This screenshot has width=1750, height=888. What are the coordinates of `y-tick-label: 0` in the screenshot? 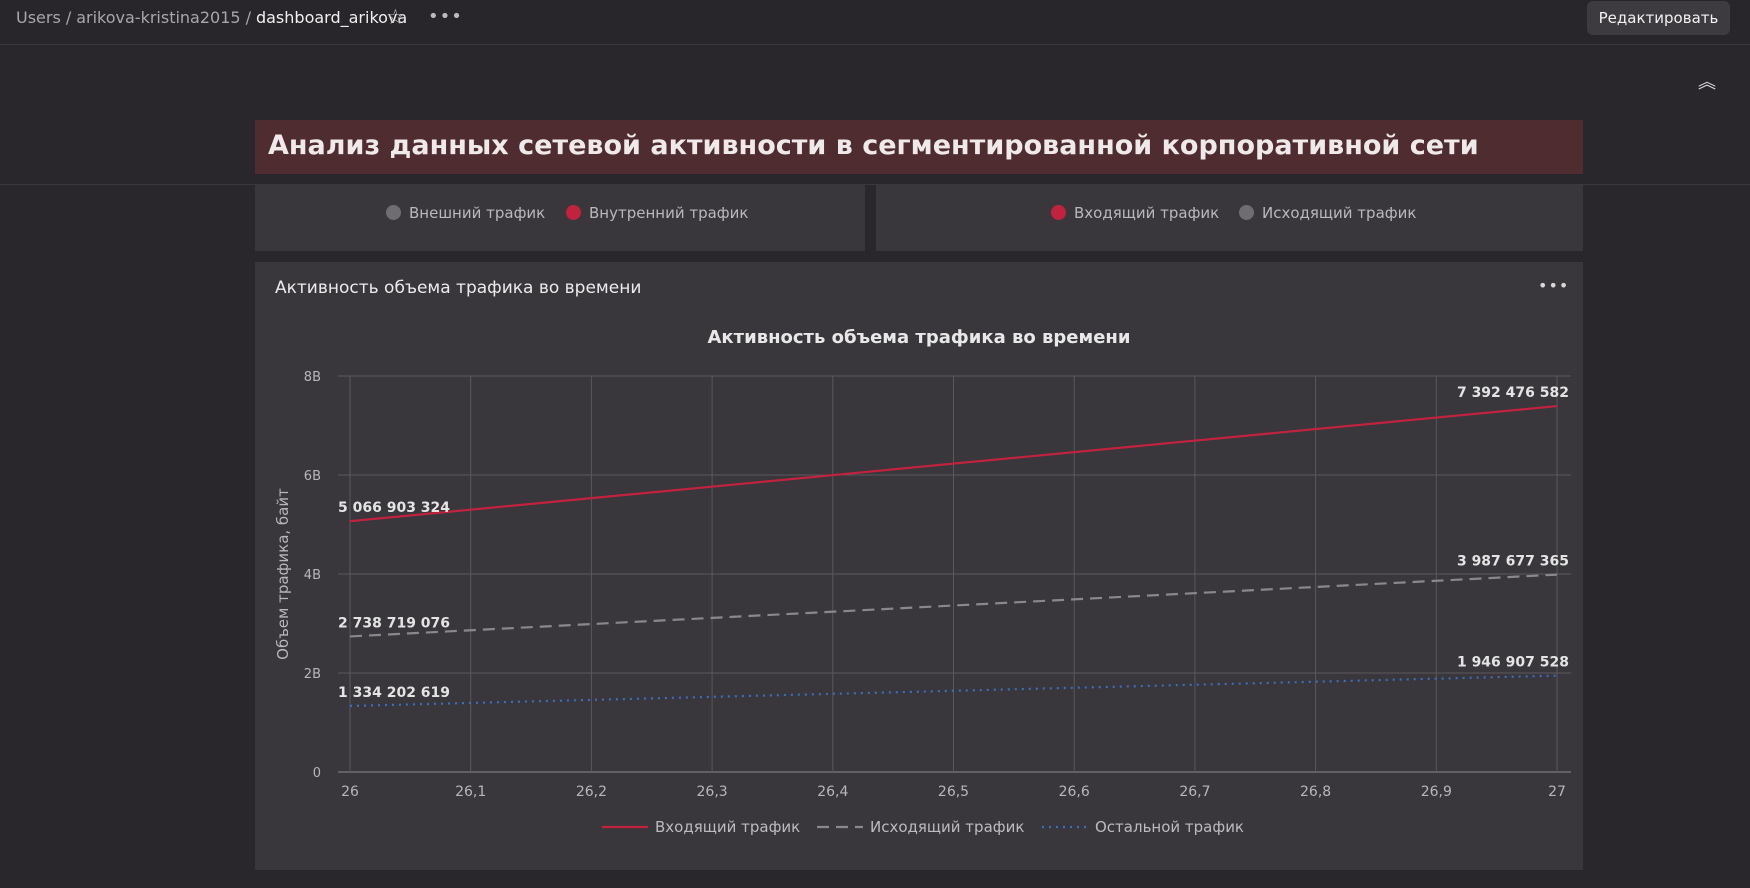 It's located at (317, 773).